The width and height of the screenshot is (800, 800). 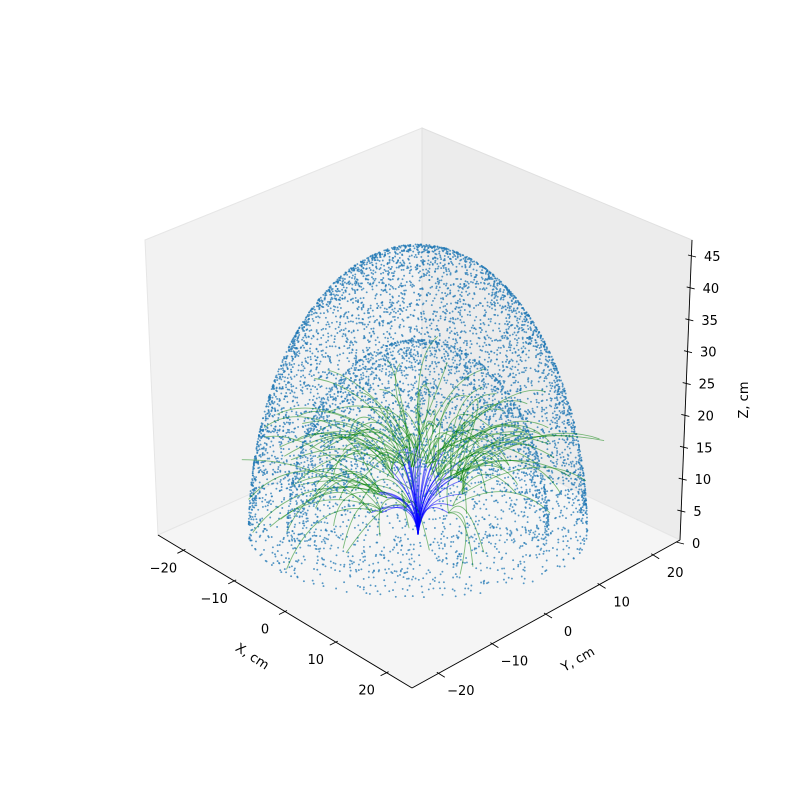 What do you see at coordinates (686, 383) in the screenshot?
I see `z-tick` at bounding box center [686, 383].